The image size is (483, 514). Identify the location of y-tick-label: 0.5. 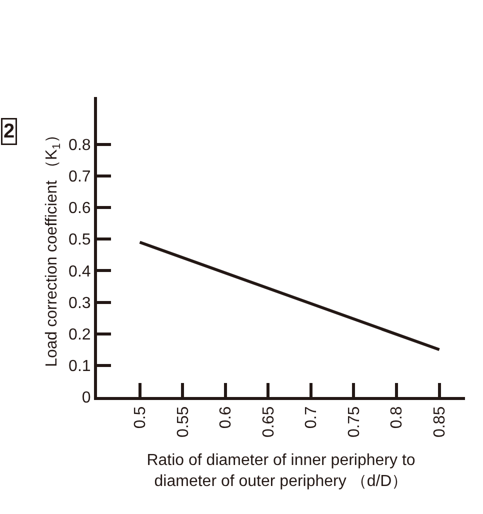
(79, 240).